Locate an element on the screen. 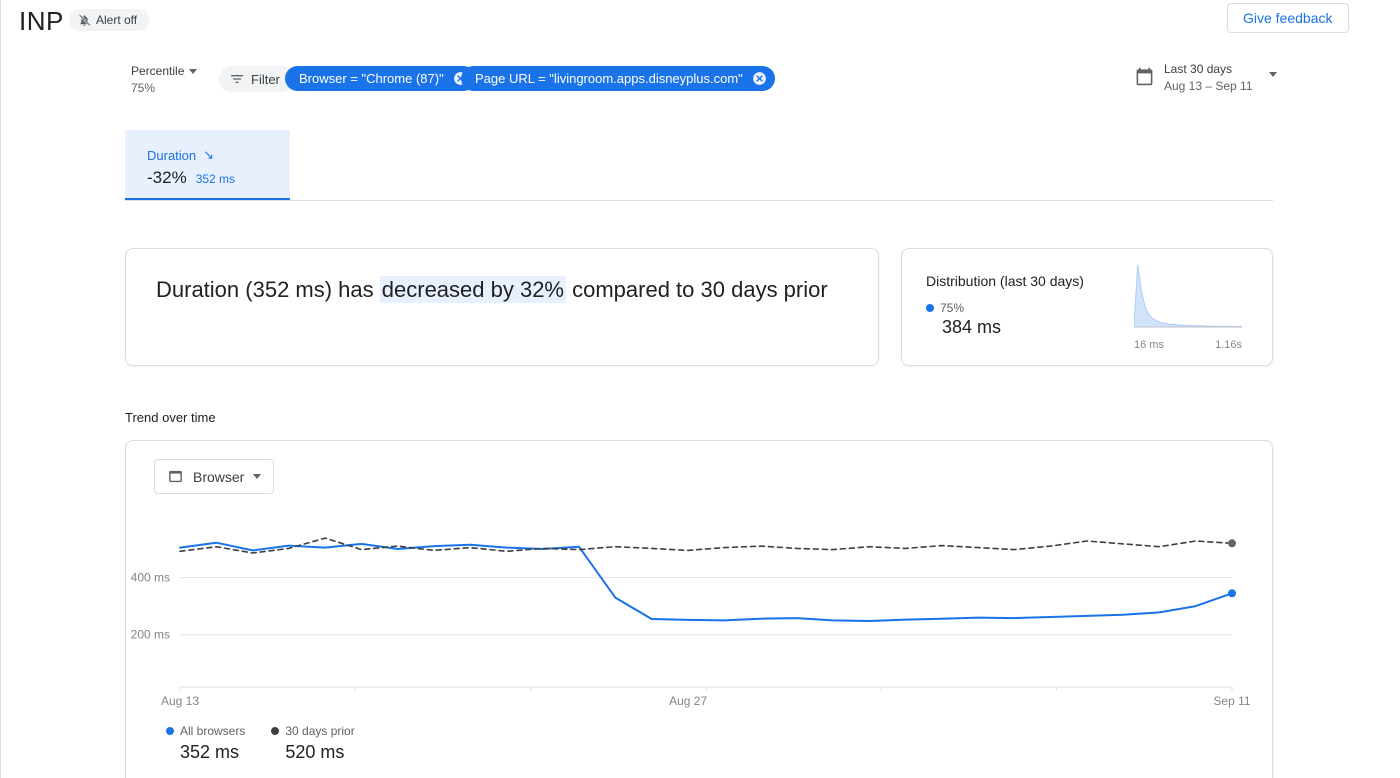 The height and width of the screenshot is (778, 1400). distribution-percentile-label: 75% is located at coordinates (952, 308).